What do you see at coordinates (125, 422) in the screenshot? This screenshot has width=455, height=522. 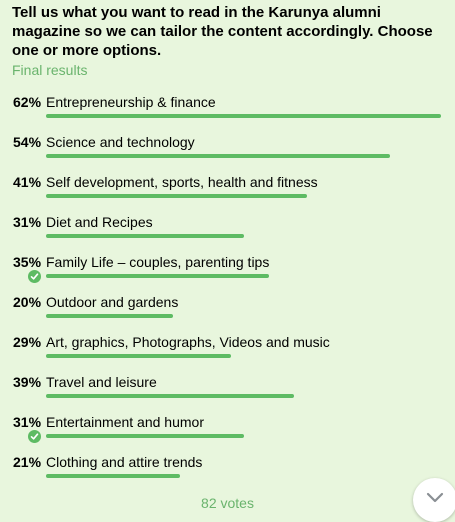 I see `poll-option-label: Entertainment and humor` at bounding box center [125, 422].